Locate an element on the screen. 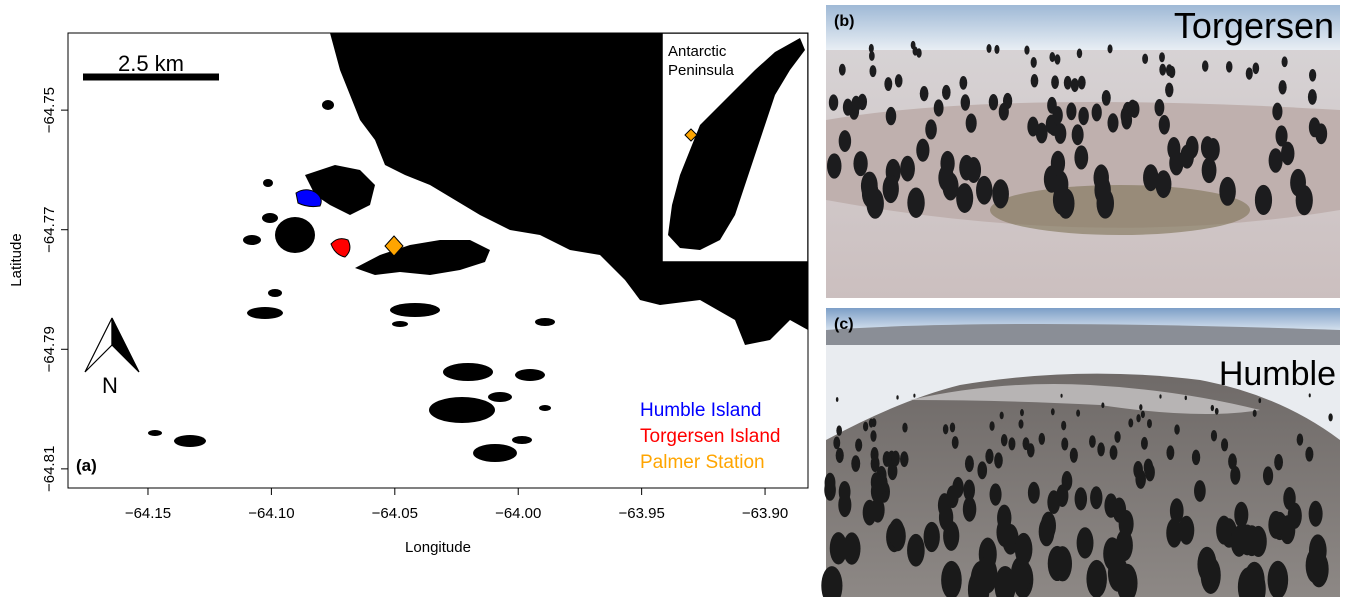 Image resolution: width=1346 pixels, height=602 pixels. inset-label: Peninsula is located at coordinates (701, 70).